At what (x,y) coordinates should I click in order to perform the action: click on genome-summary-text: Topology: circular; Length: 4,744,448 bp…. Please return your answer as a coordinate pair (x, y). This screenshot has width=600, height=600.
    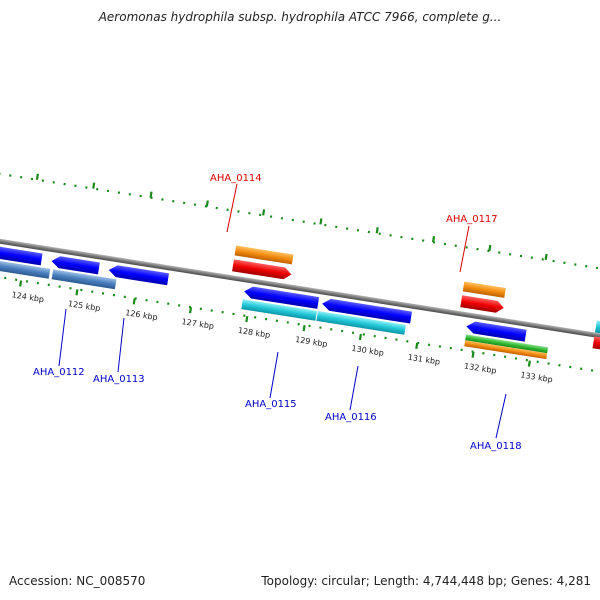
    Looking at the image, I should click on (426, 581).